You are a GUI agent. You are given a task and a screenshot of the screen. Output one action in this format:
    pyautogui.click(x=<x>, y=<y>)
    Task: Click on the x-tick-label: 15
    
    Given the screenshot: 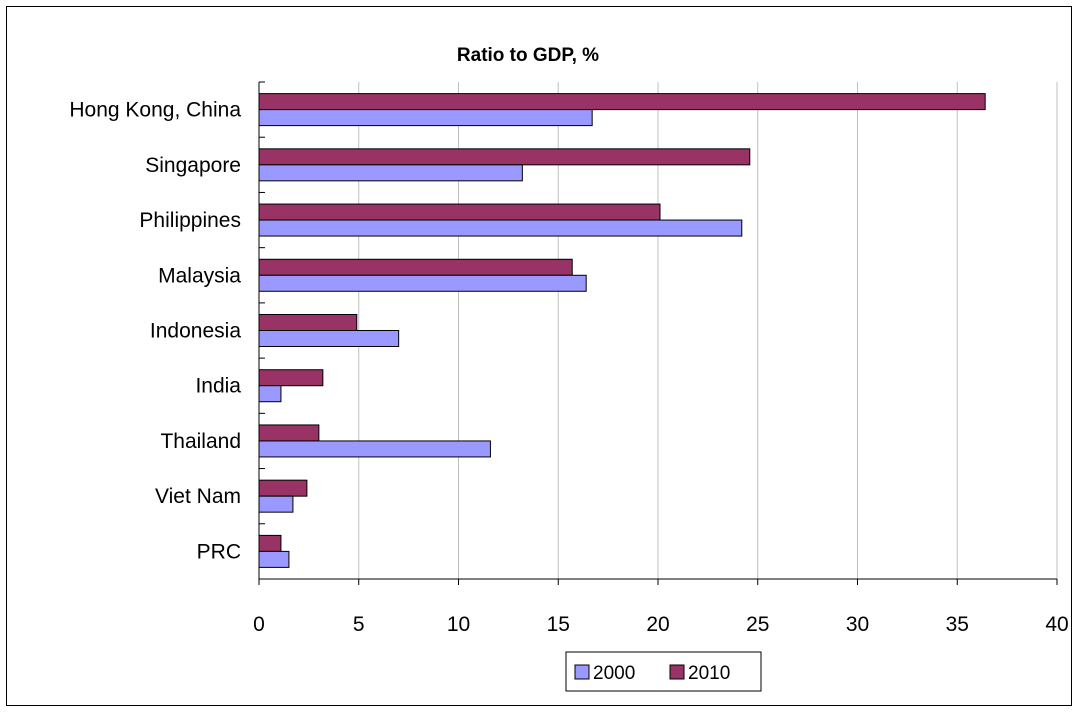 What is the action you would take?
    pyautogui.click(x=558, y=624)
    